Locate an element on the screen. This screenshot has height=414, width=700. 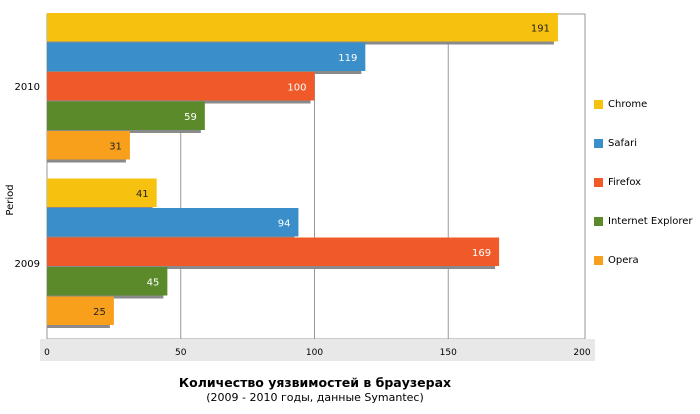
bar-group: 31 is located at coordinates (88, 147).